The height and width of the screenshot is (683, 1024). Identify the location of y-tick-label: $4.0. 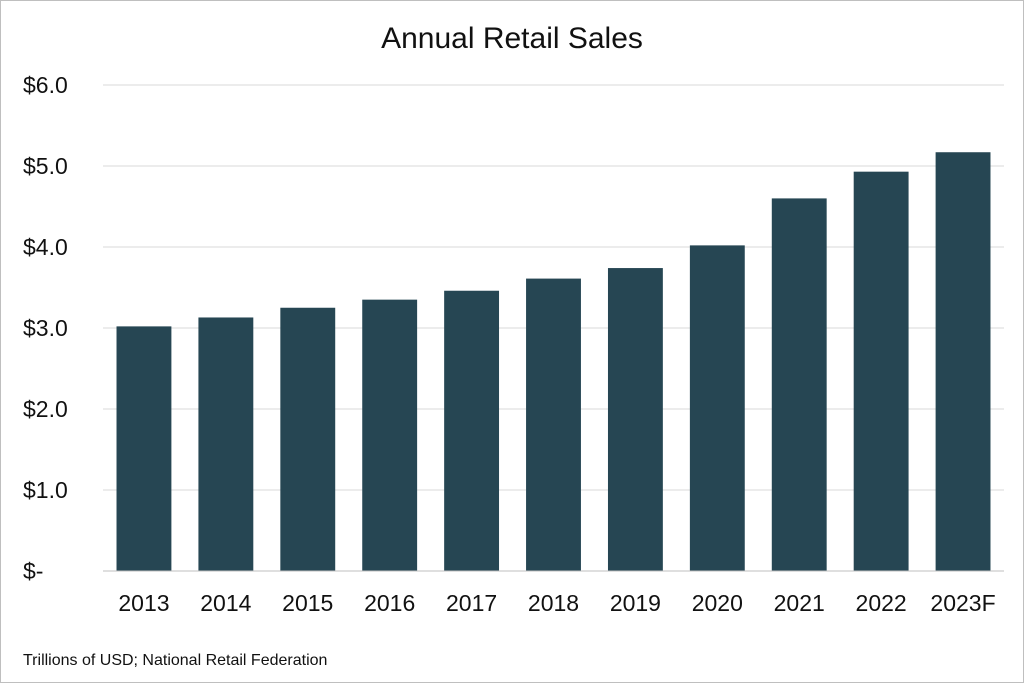
(45, 247).